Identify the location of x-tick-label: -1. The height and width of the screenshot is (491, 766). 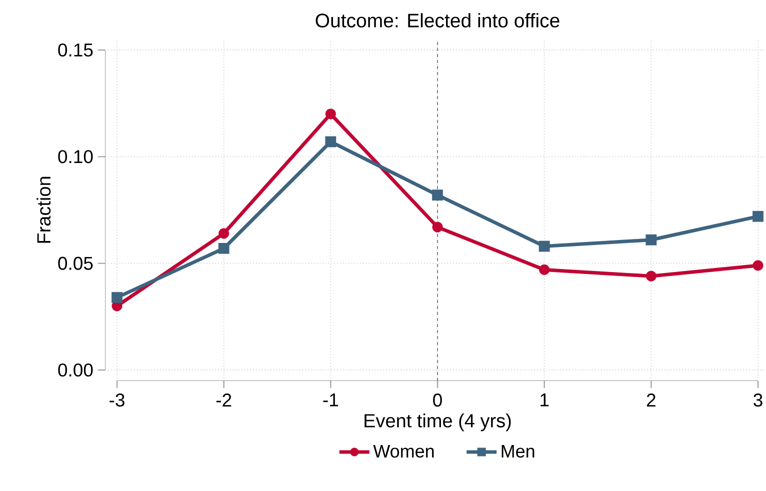
(330, 400).